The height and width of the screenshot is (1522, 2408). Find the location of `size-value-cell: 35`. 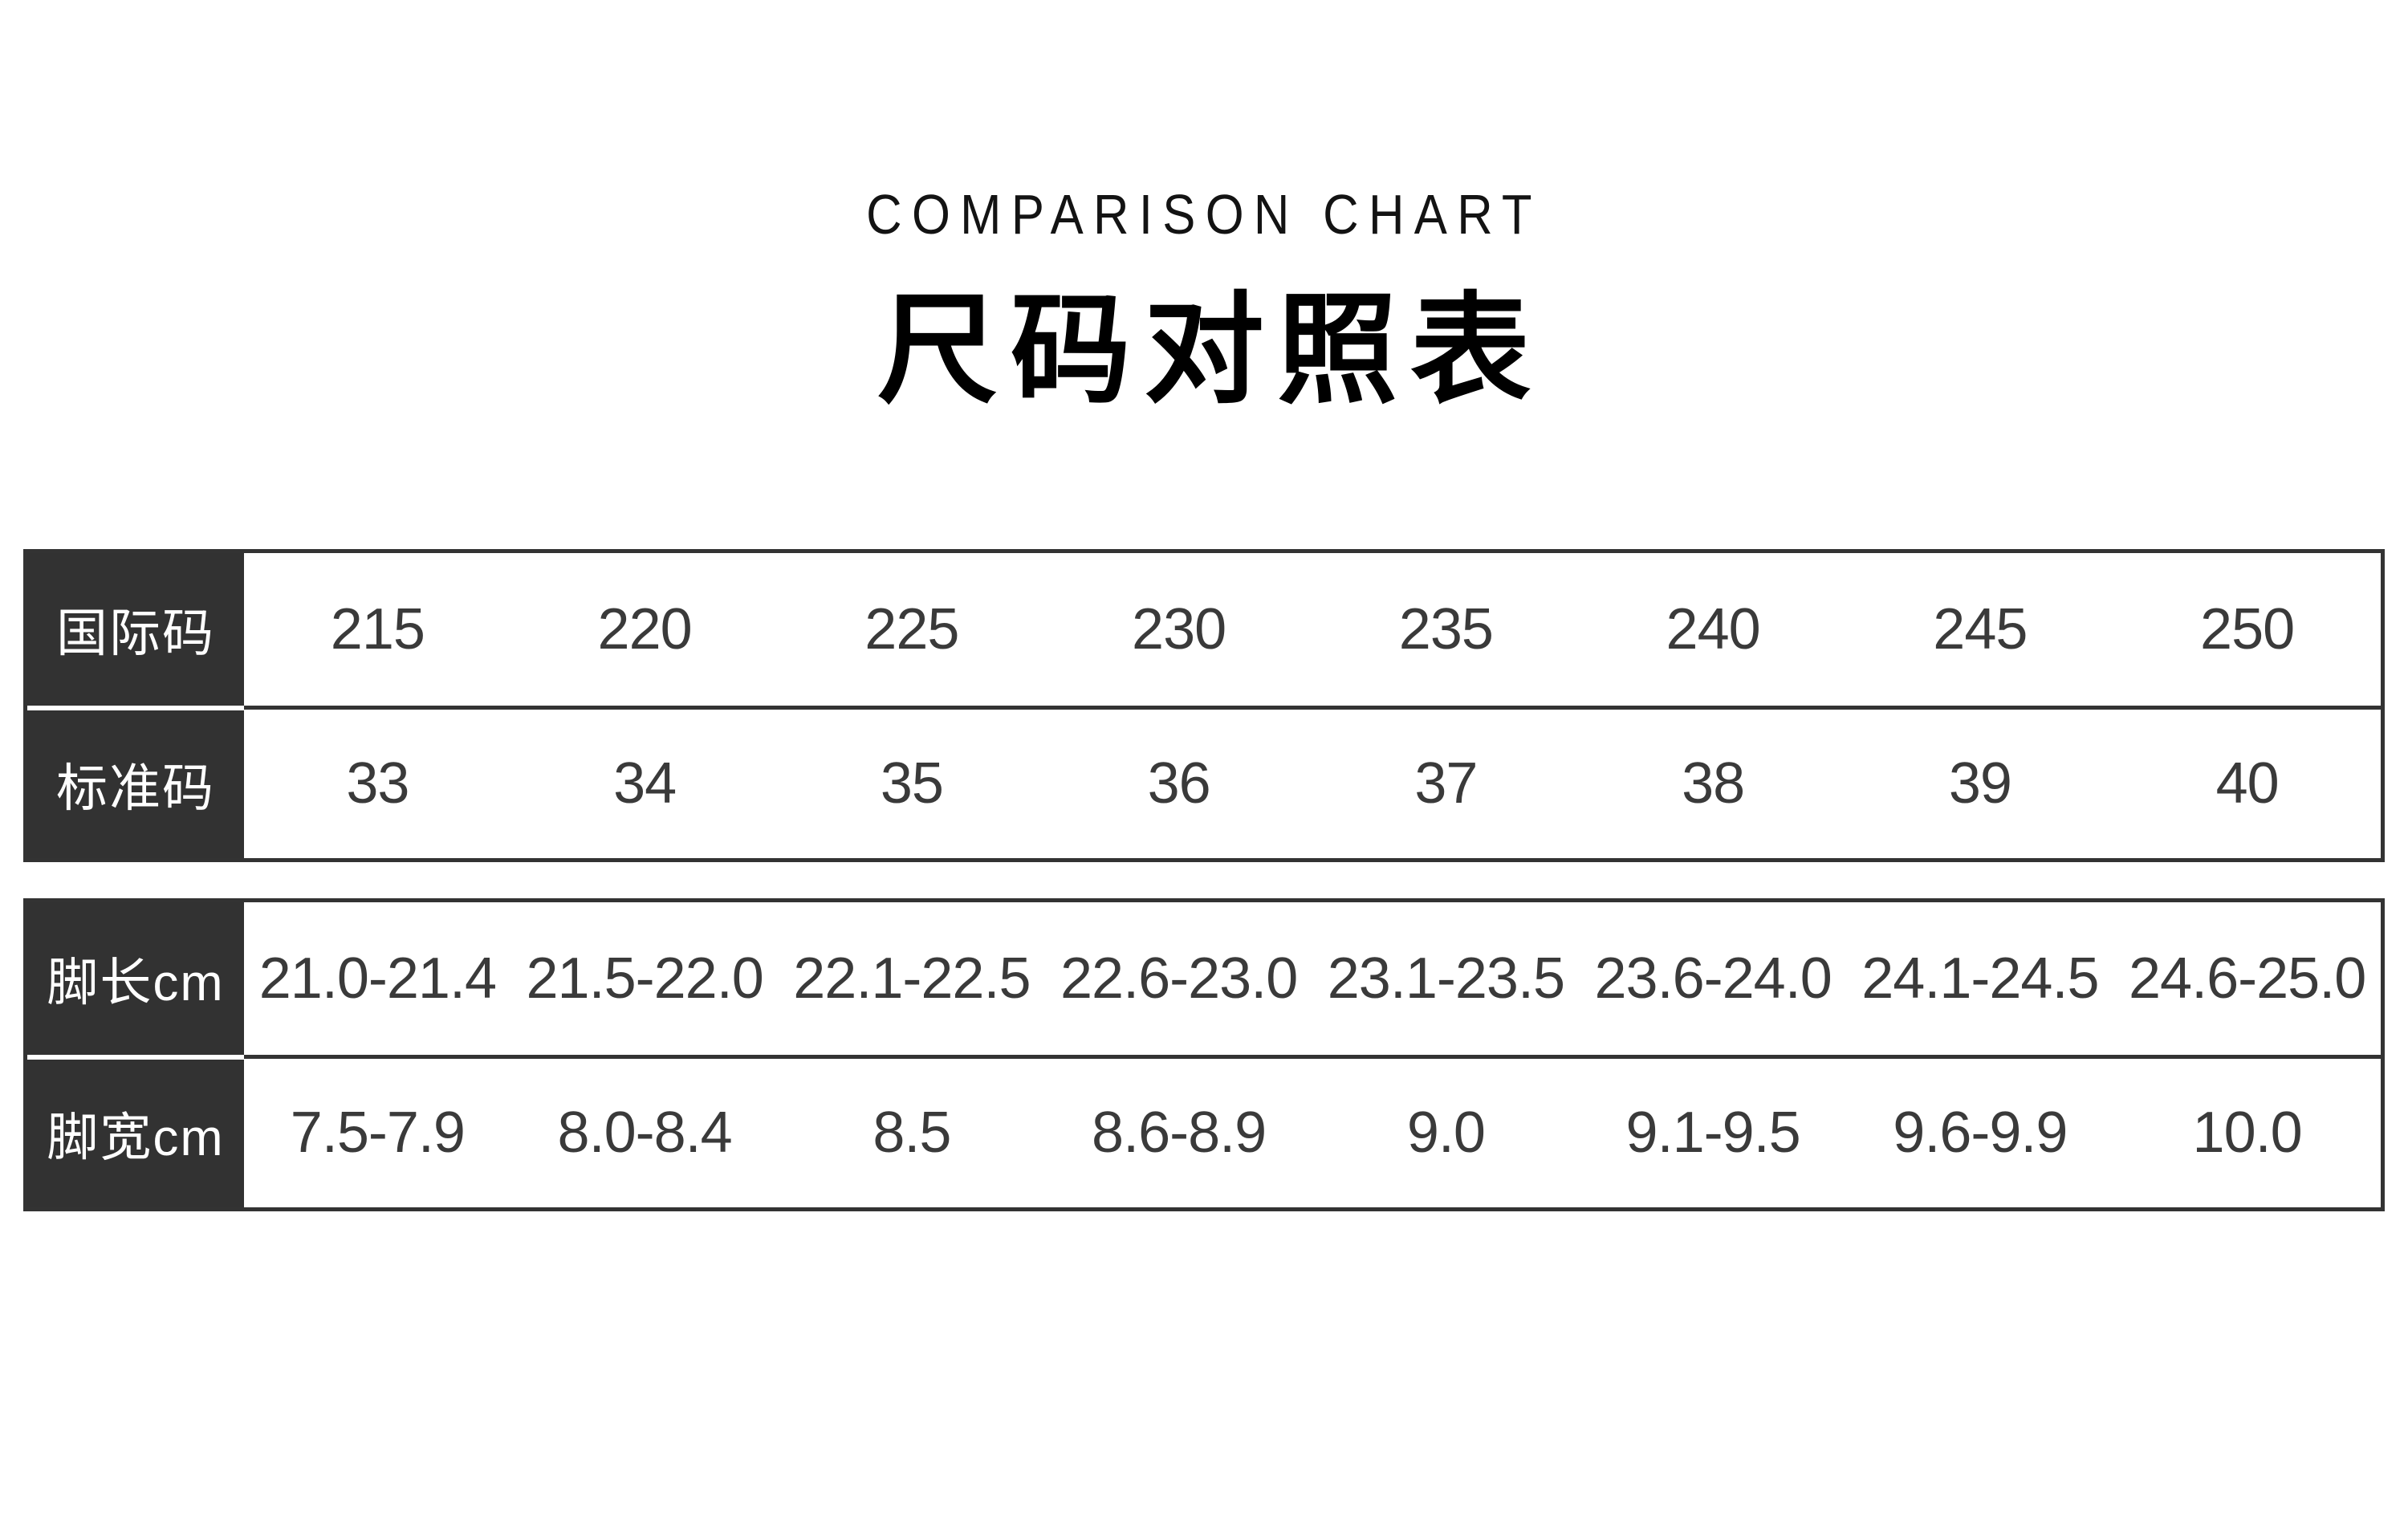

size-value-cell: 35 is located at coordinates (912, 782).